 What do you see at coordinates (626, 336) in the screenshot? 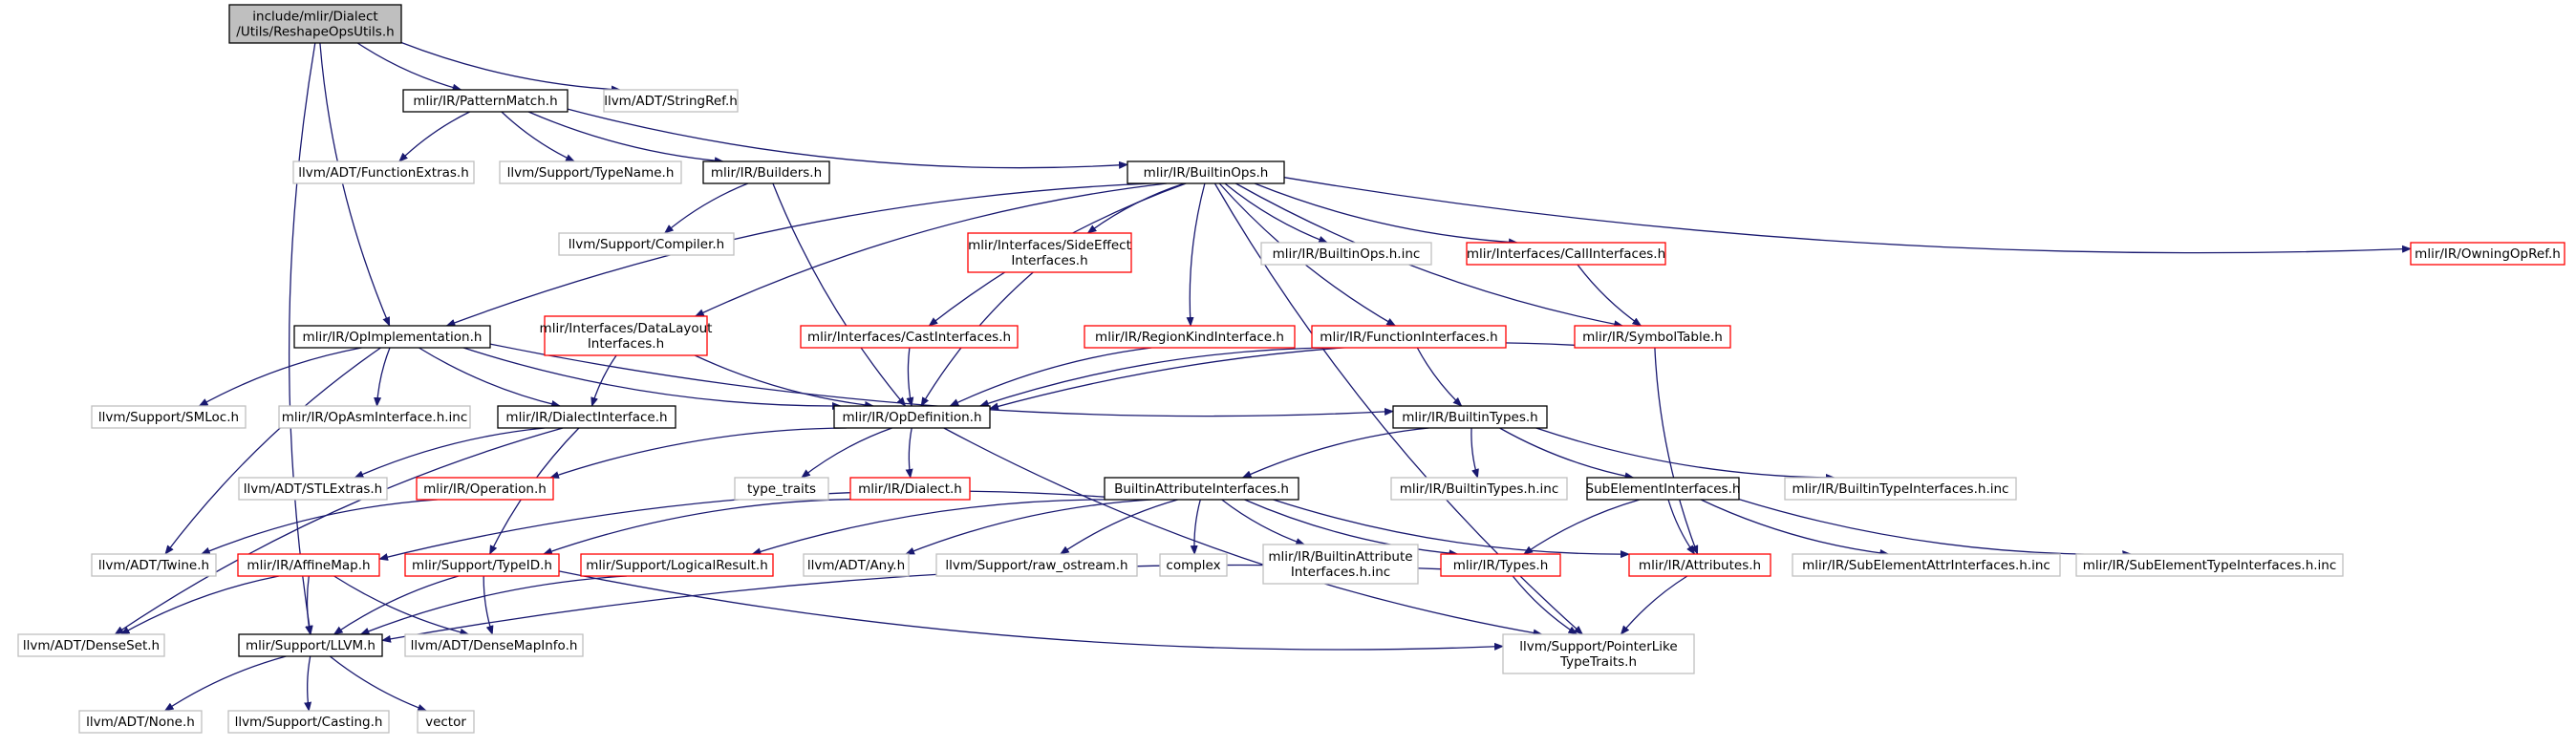
I see `node-box-datalayout` at bounding box center [626, 336].